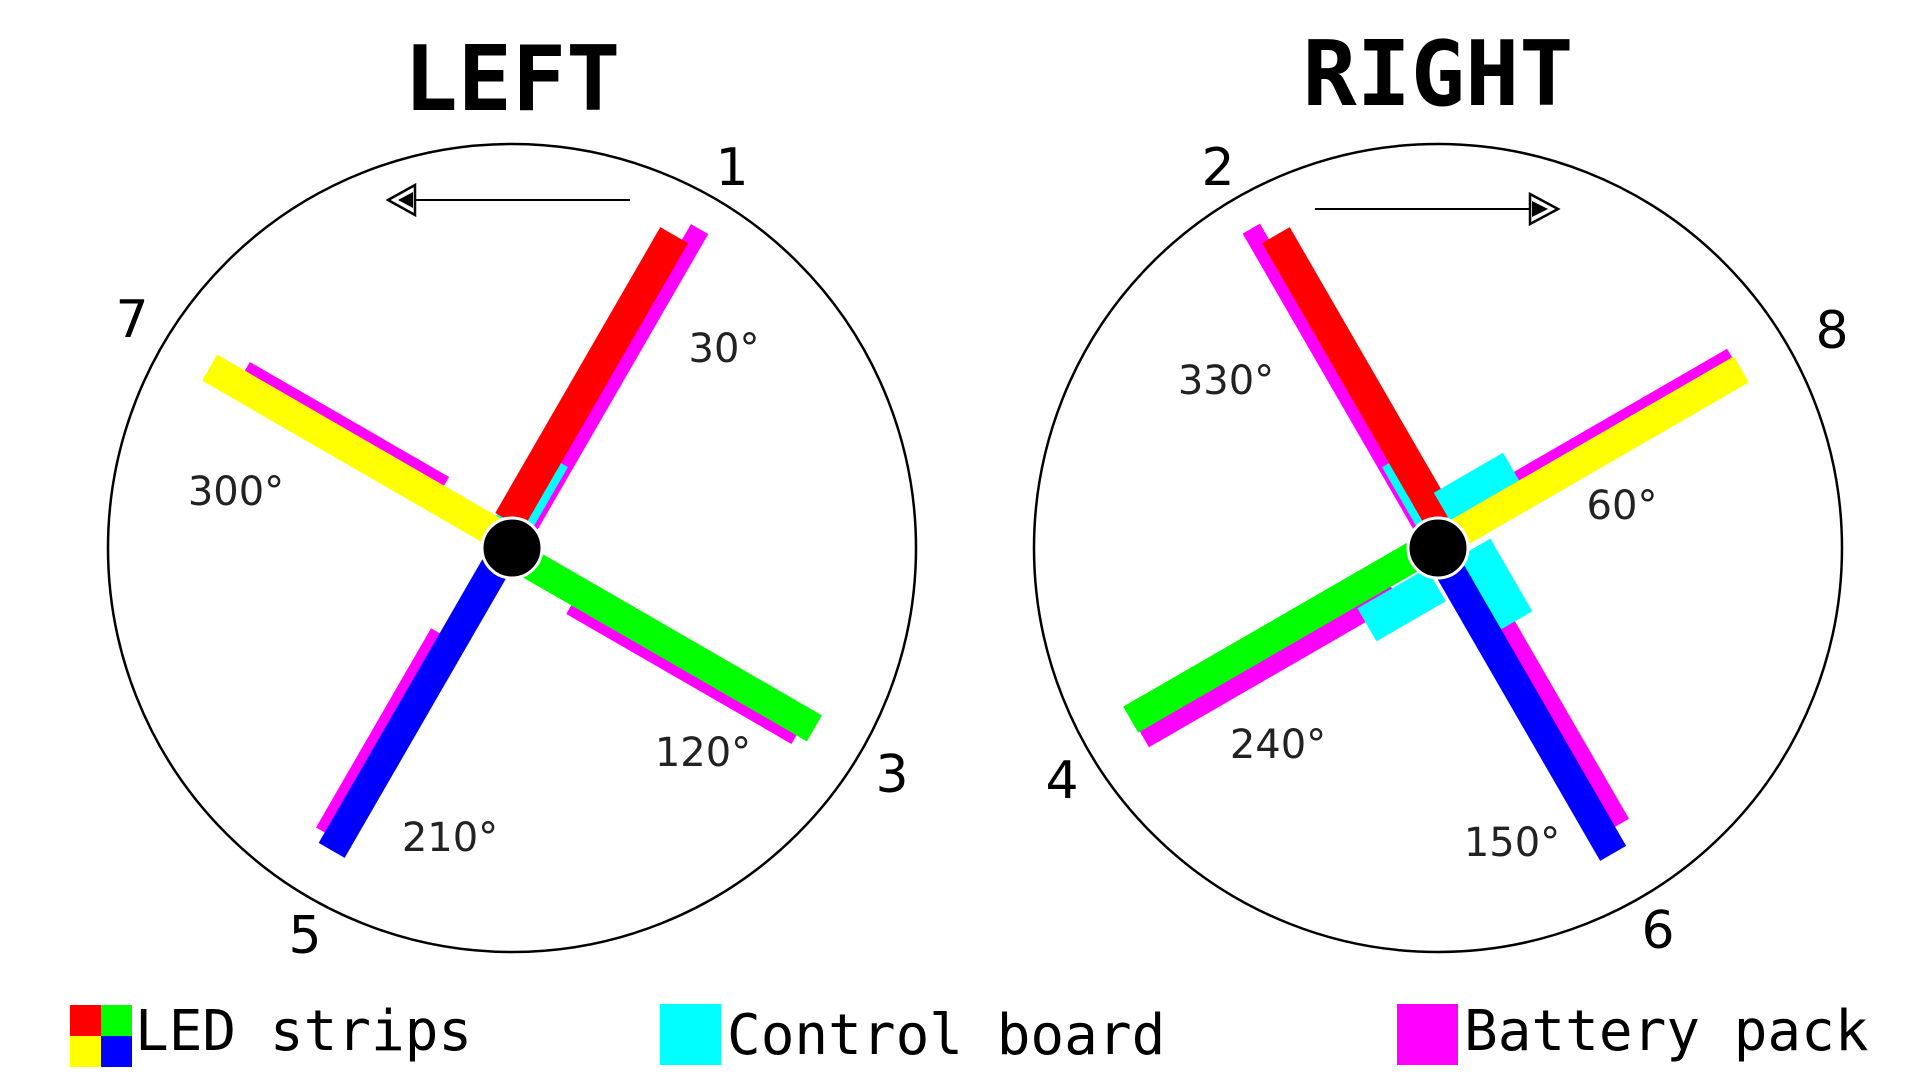 This screenshot has width=1920, height=1080. I want to click on angle-label-300: 300°, so click(236, 492).